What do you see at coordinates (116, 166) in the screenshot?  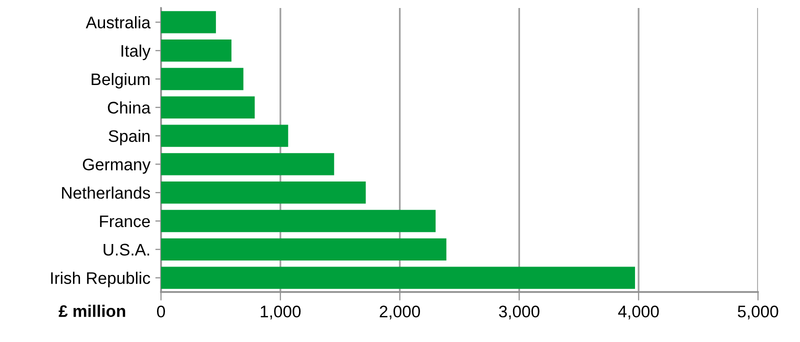 I see `y-tick-label: Germany` at bounding box center [116, 166].